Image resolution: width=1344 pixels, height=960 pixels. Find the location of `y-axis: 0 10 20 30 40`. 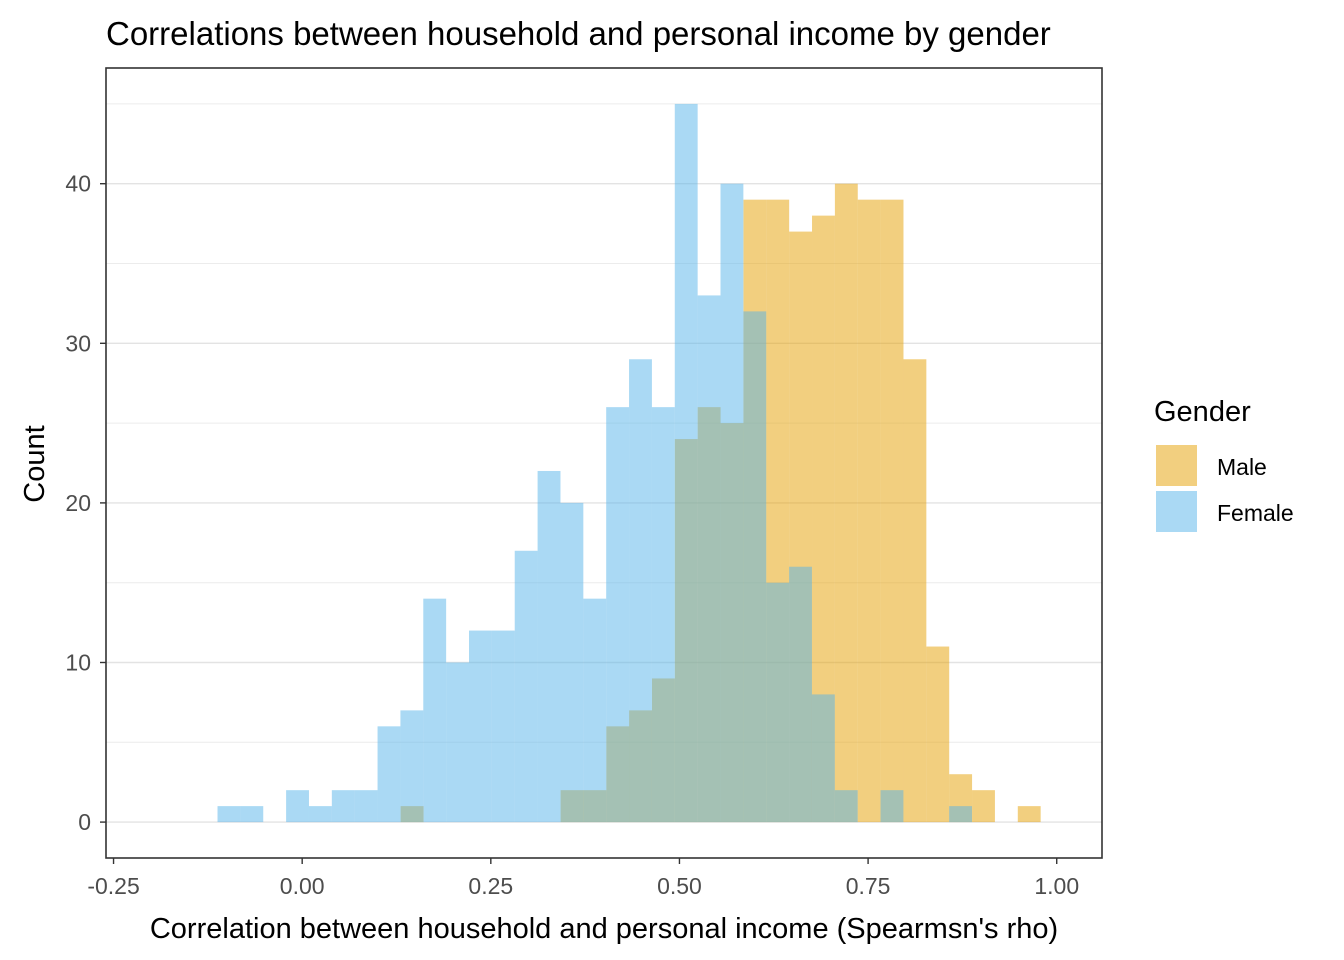

y-axis: 0 10 20 30 40 is located at coordinates (85, 503).